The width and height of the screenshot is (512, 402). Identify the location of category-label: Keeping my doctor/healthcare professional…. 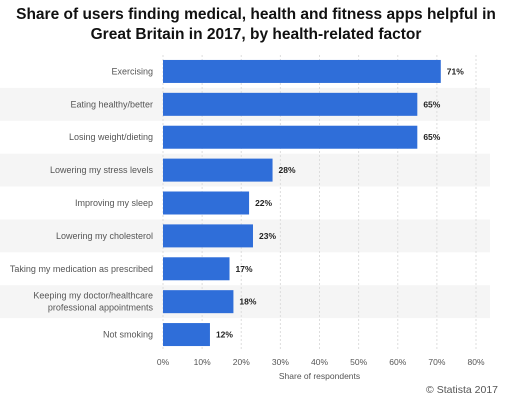
(93, 302).